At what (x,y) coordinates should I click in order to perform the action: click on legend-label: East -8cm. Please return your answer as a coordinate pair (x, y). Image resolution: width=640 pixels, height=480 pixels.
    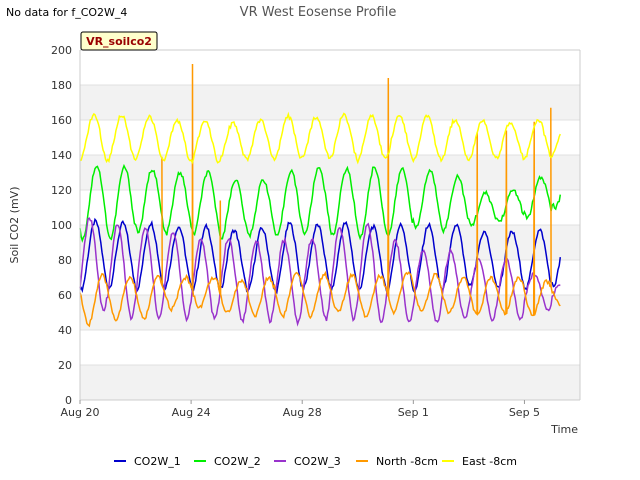
    Looking at the image, I should click on (489, 461).